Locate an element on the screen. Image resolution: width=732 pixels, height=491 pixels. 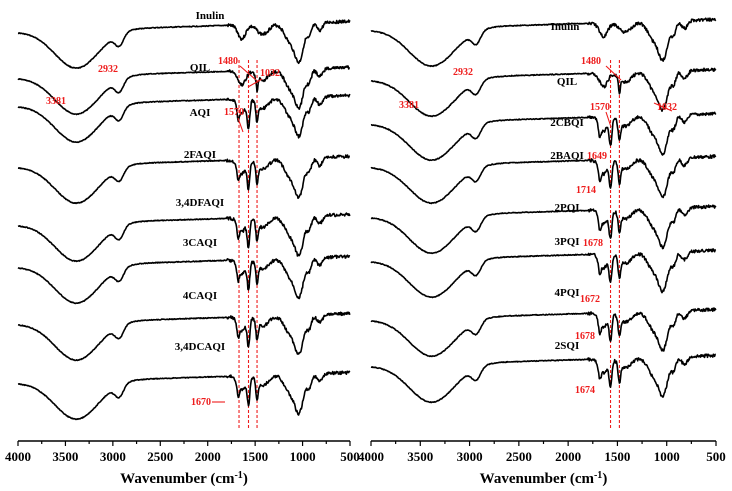
series-label: 3PQI is located at coordinates (566, 242).